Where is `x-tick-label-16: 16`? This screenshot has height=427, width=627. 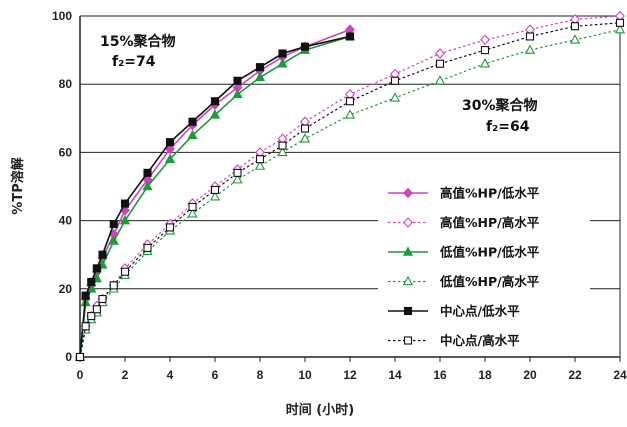 x-tick-label-16: 16 is located at coordinates (440, 375).